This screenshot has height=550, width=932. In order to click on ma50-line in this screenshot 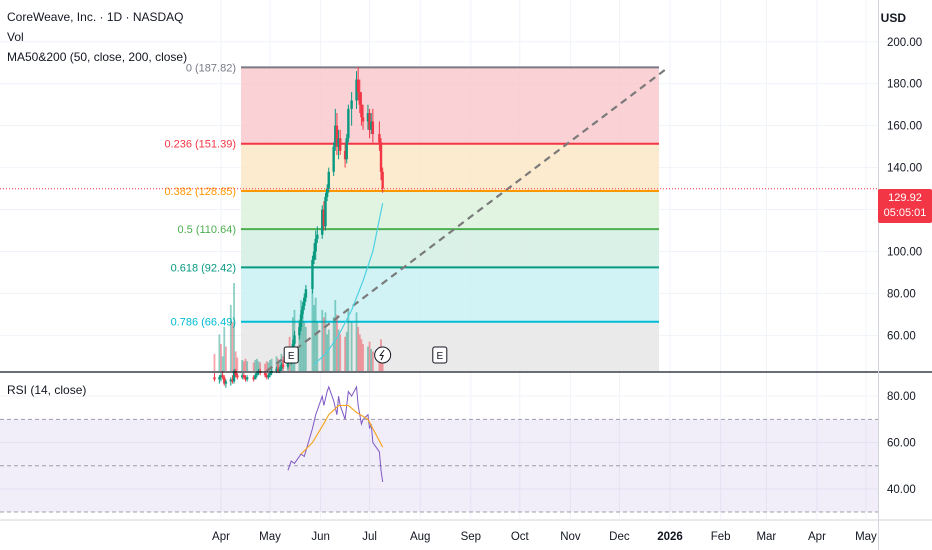, I will do `click(348, 284)`.